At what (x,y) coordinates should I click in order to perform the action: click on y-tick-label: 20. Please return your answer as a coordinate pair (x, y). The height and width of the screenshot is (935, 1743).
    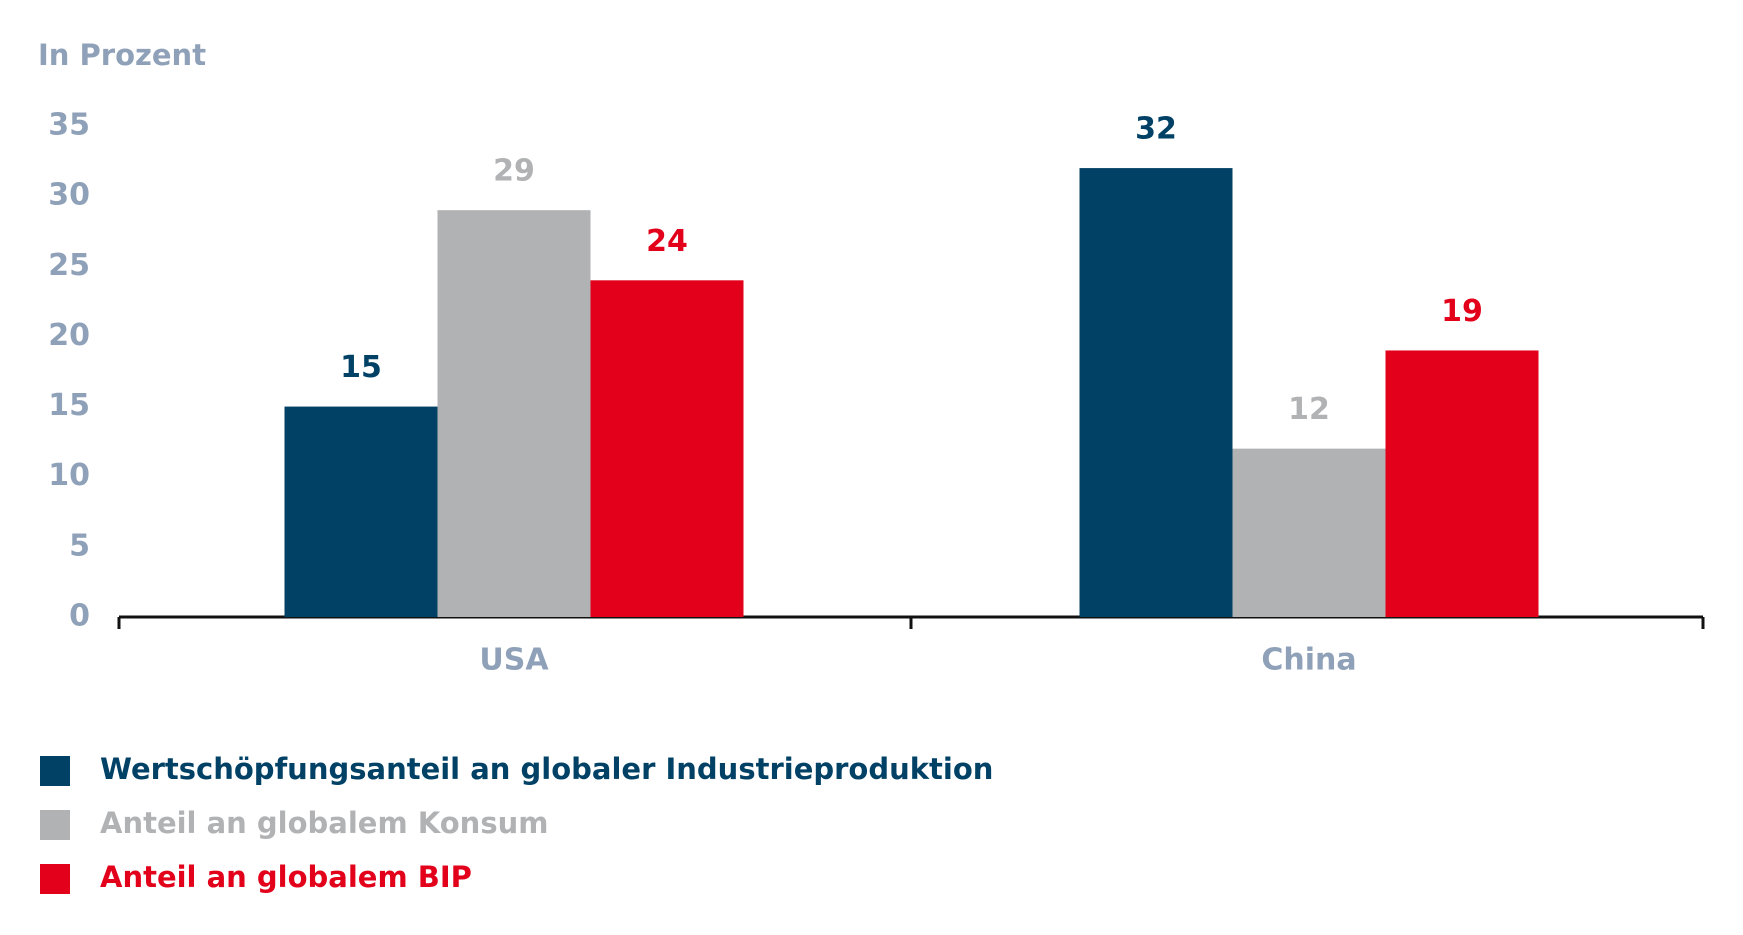
    Looking at the image, I should click on (69, 335).